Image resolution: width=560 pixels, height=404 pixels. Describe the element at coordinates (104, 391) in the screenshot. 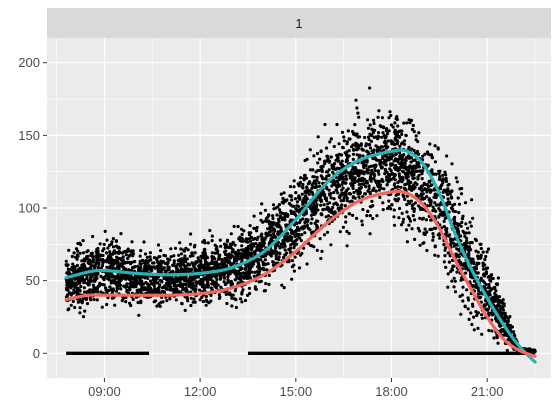

I see `x-tick-label: 09:00` at that location.